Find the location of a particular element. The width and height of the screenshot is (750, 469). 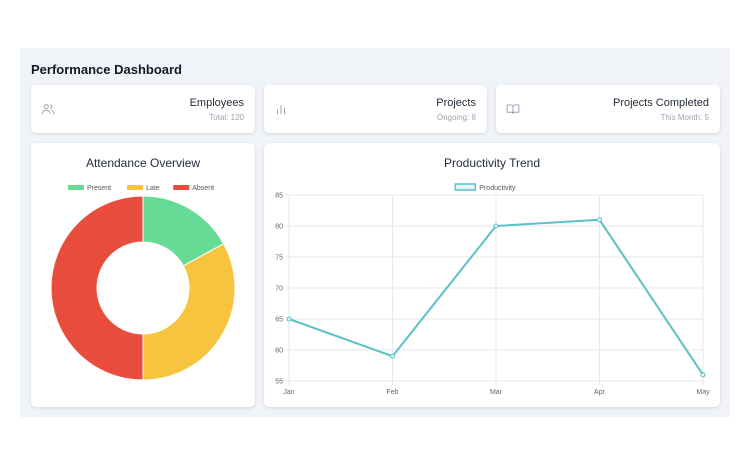

chart-title: Attendance Overview is located at coordinates (143, 163).